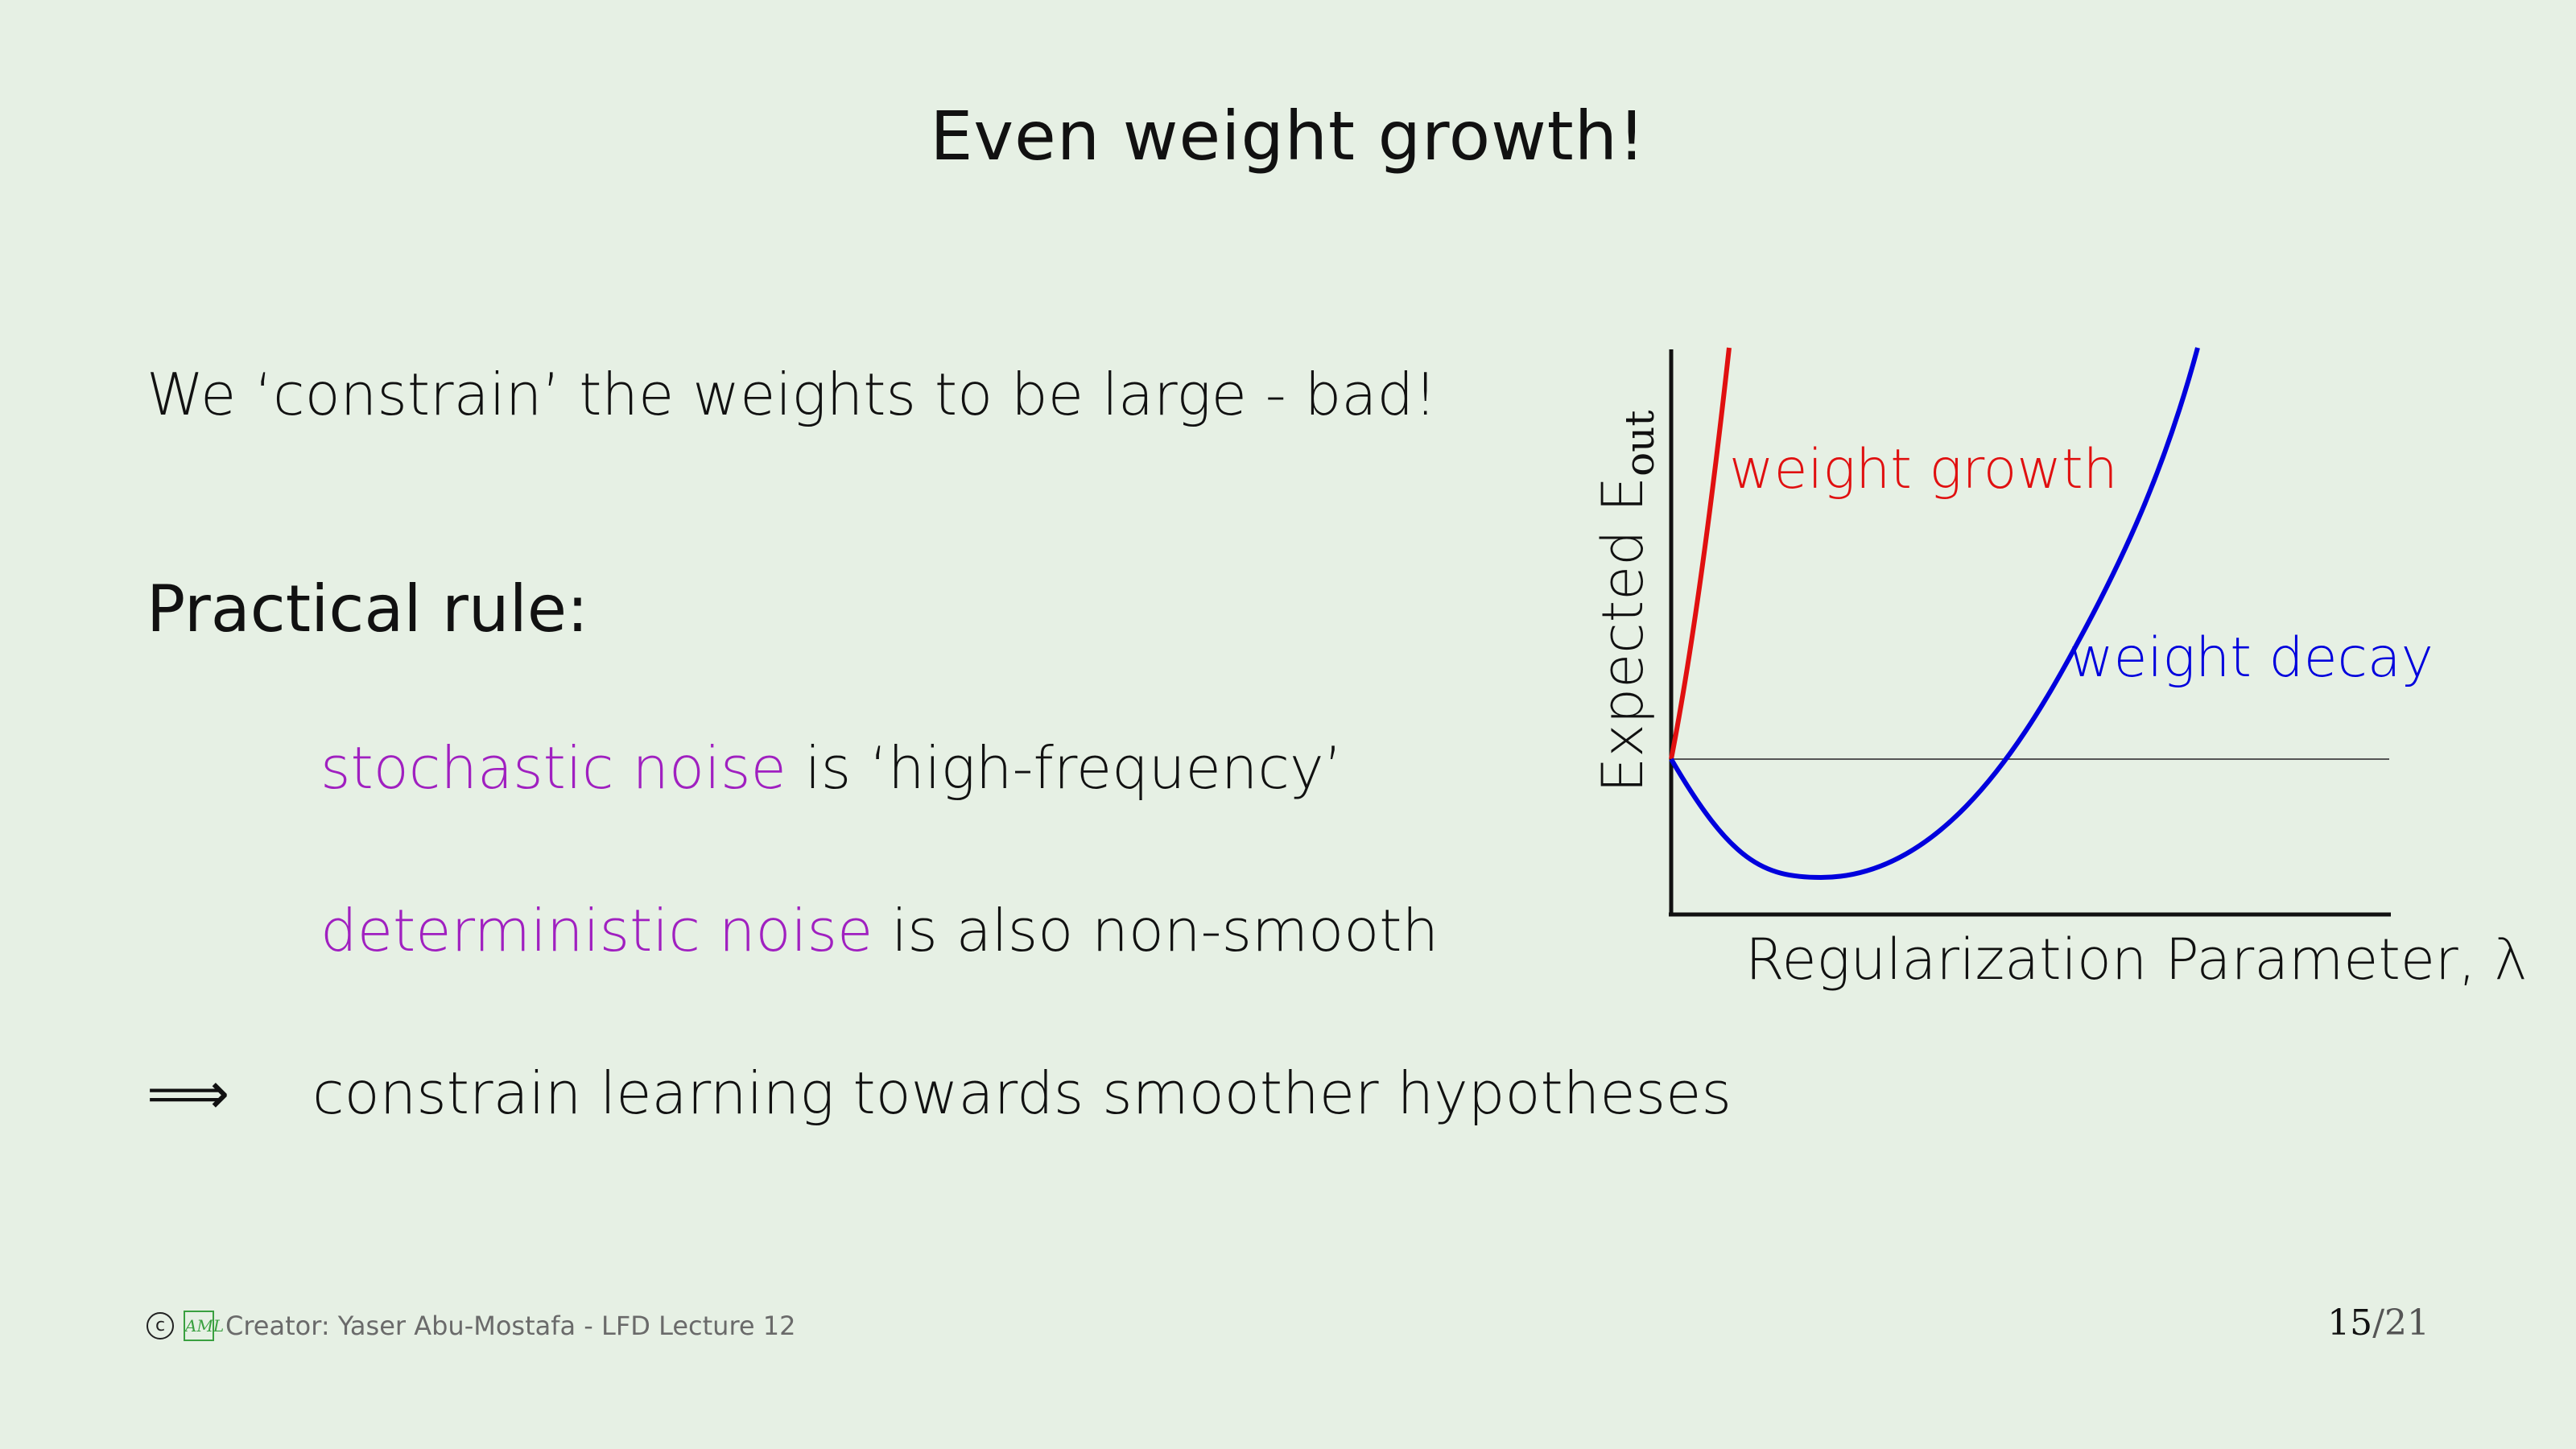  I want to click on aml-logo-icon: AML, so click(204, 1326).